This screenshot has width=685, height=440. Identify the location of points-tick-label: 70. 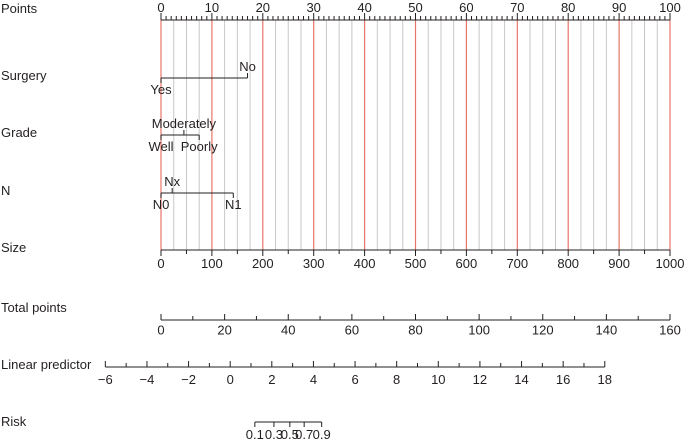
(517, 7).